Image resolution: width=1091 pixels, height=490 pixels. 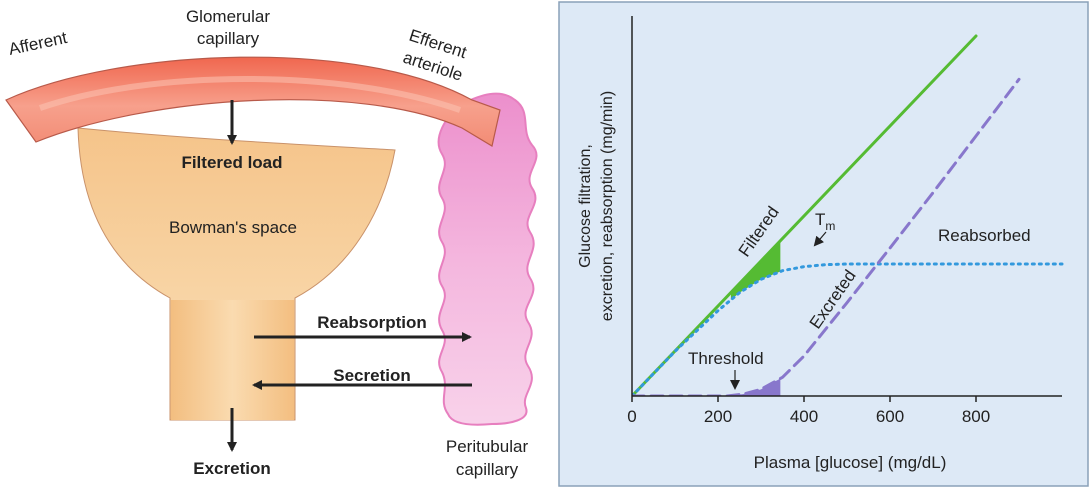 What do you see at coordinates (232, 360) in the screenshot?
I see `tubule` at bounding box center [232, 360].